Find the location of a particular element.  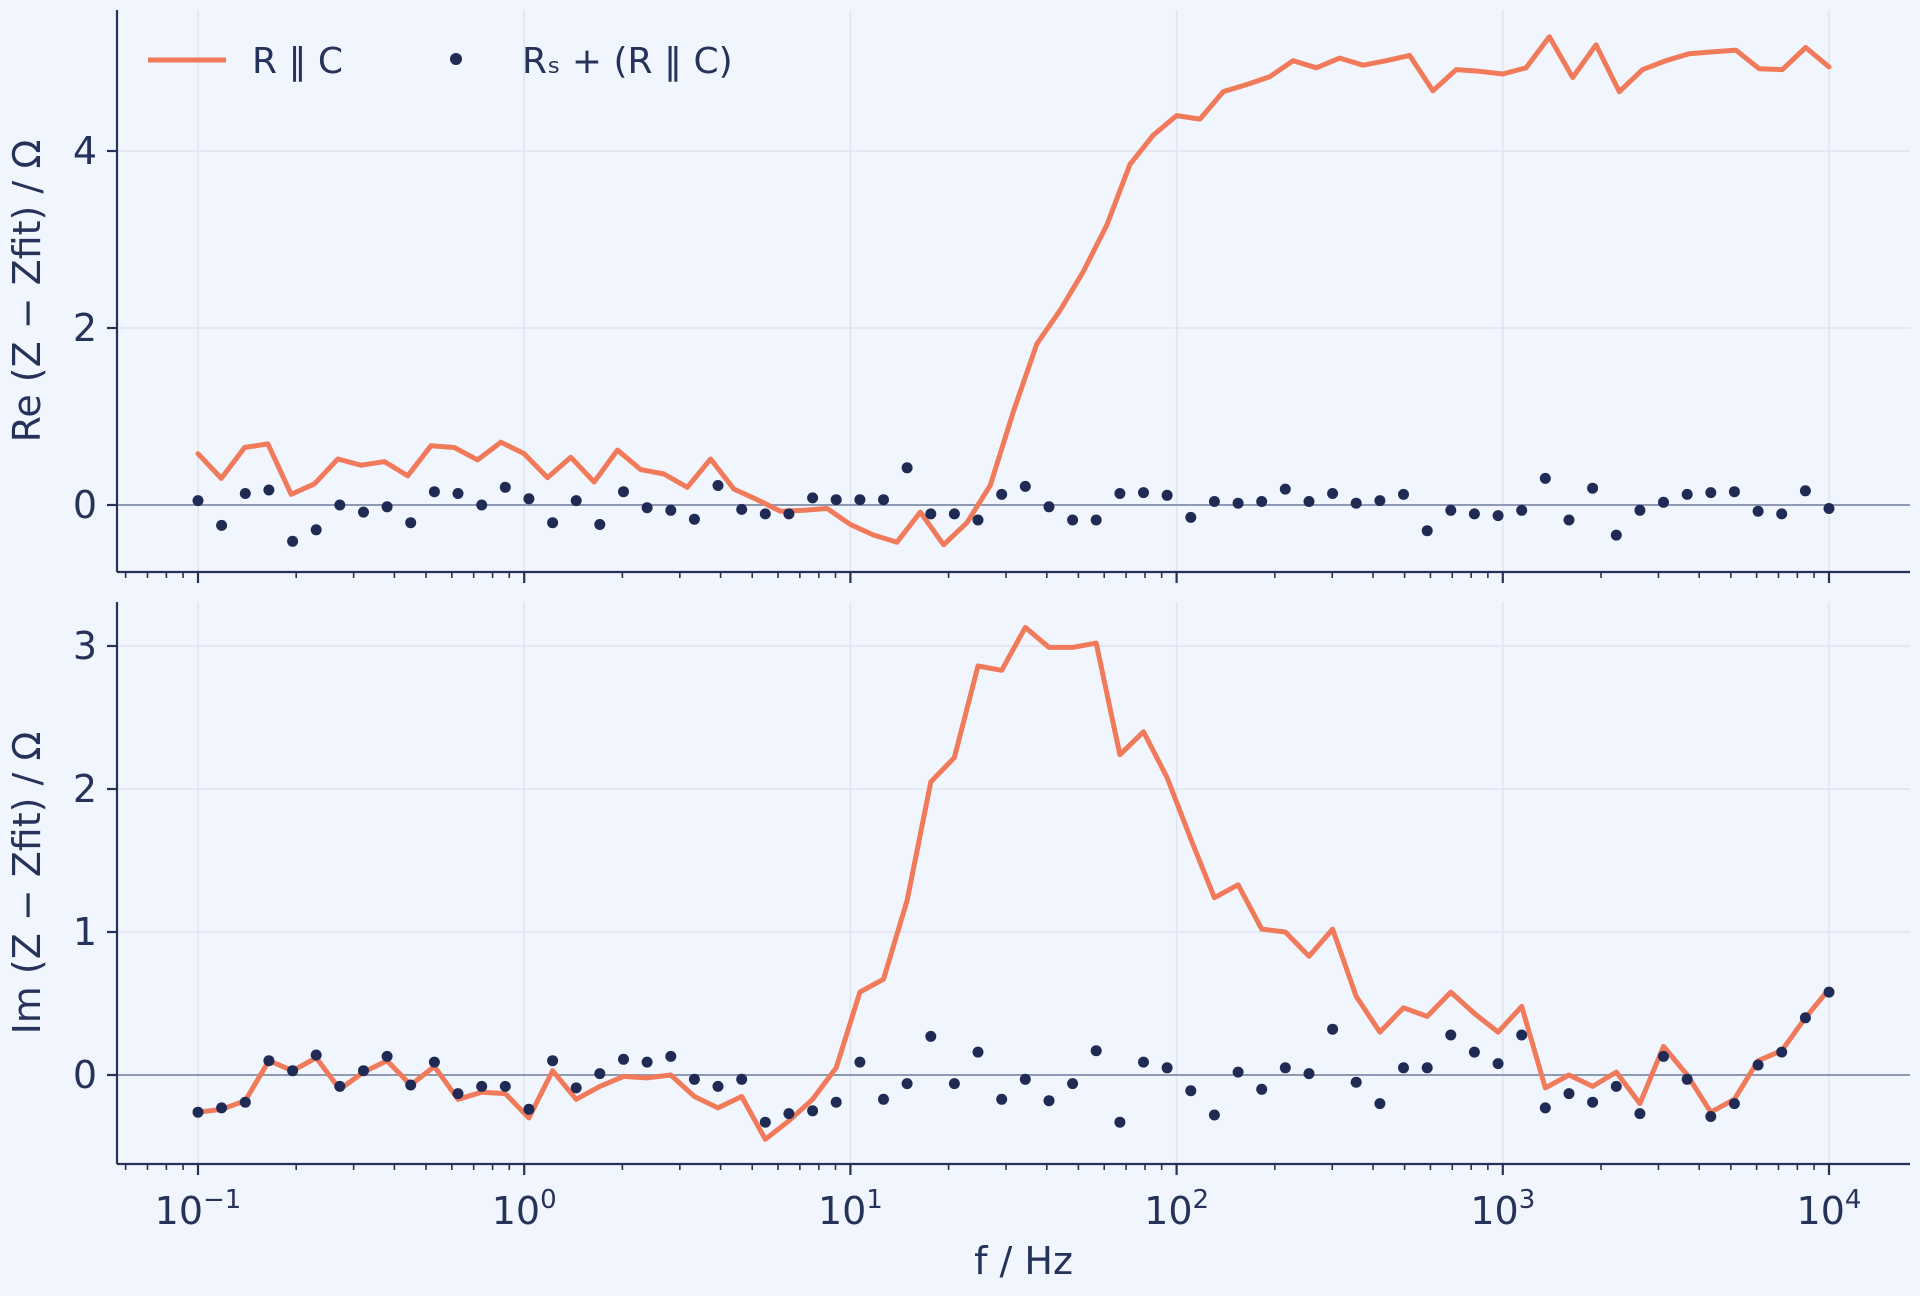

re-ylabel: Re (Z − Zfit) / Ω is located at coordinates (27, 291).